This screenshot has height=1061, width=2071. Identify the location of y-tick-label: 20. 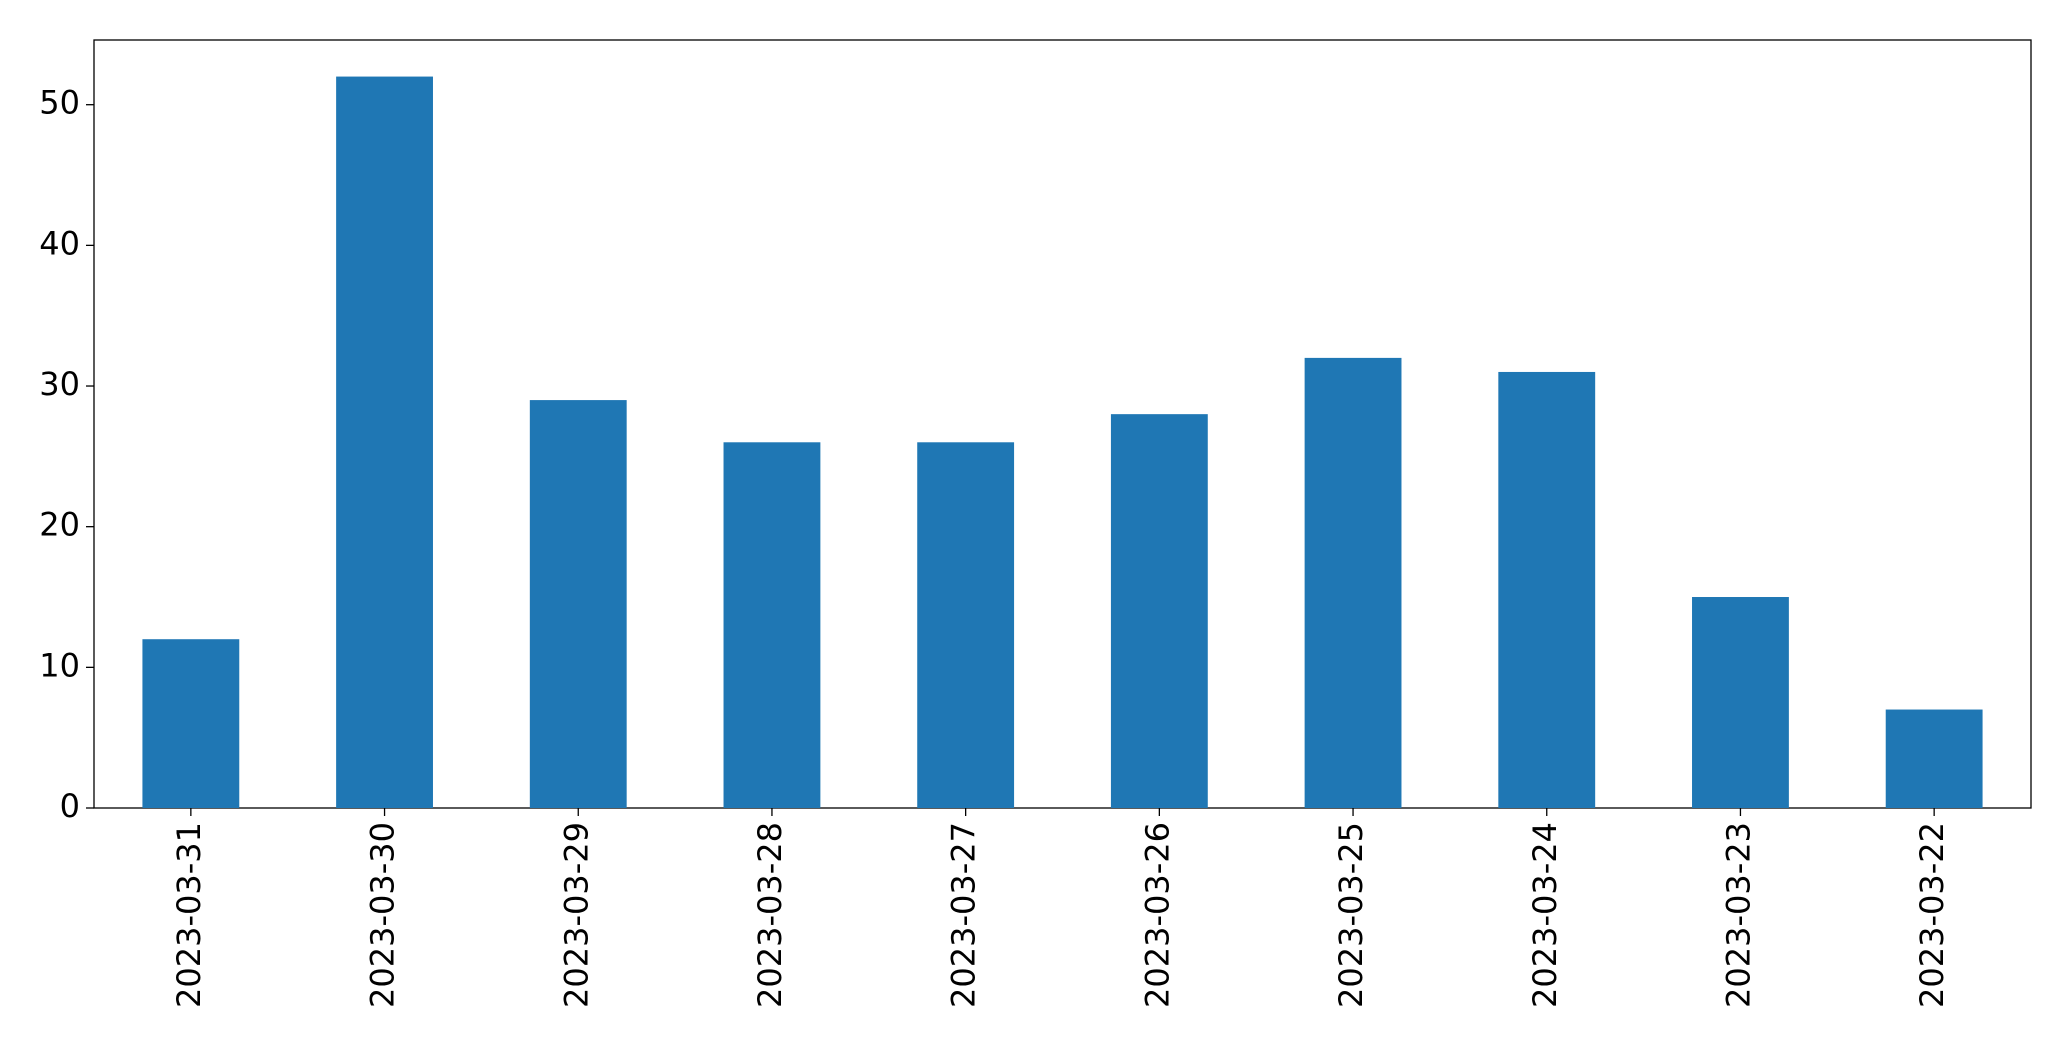
(59, 525).